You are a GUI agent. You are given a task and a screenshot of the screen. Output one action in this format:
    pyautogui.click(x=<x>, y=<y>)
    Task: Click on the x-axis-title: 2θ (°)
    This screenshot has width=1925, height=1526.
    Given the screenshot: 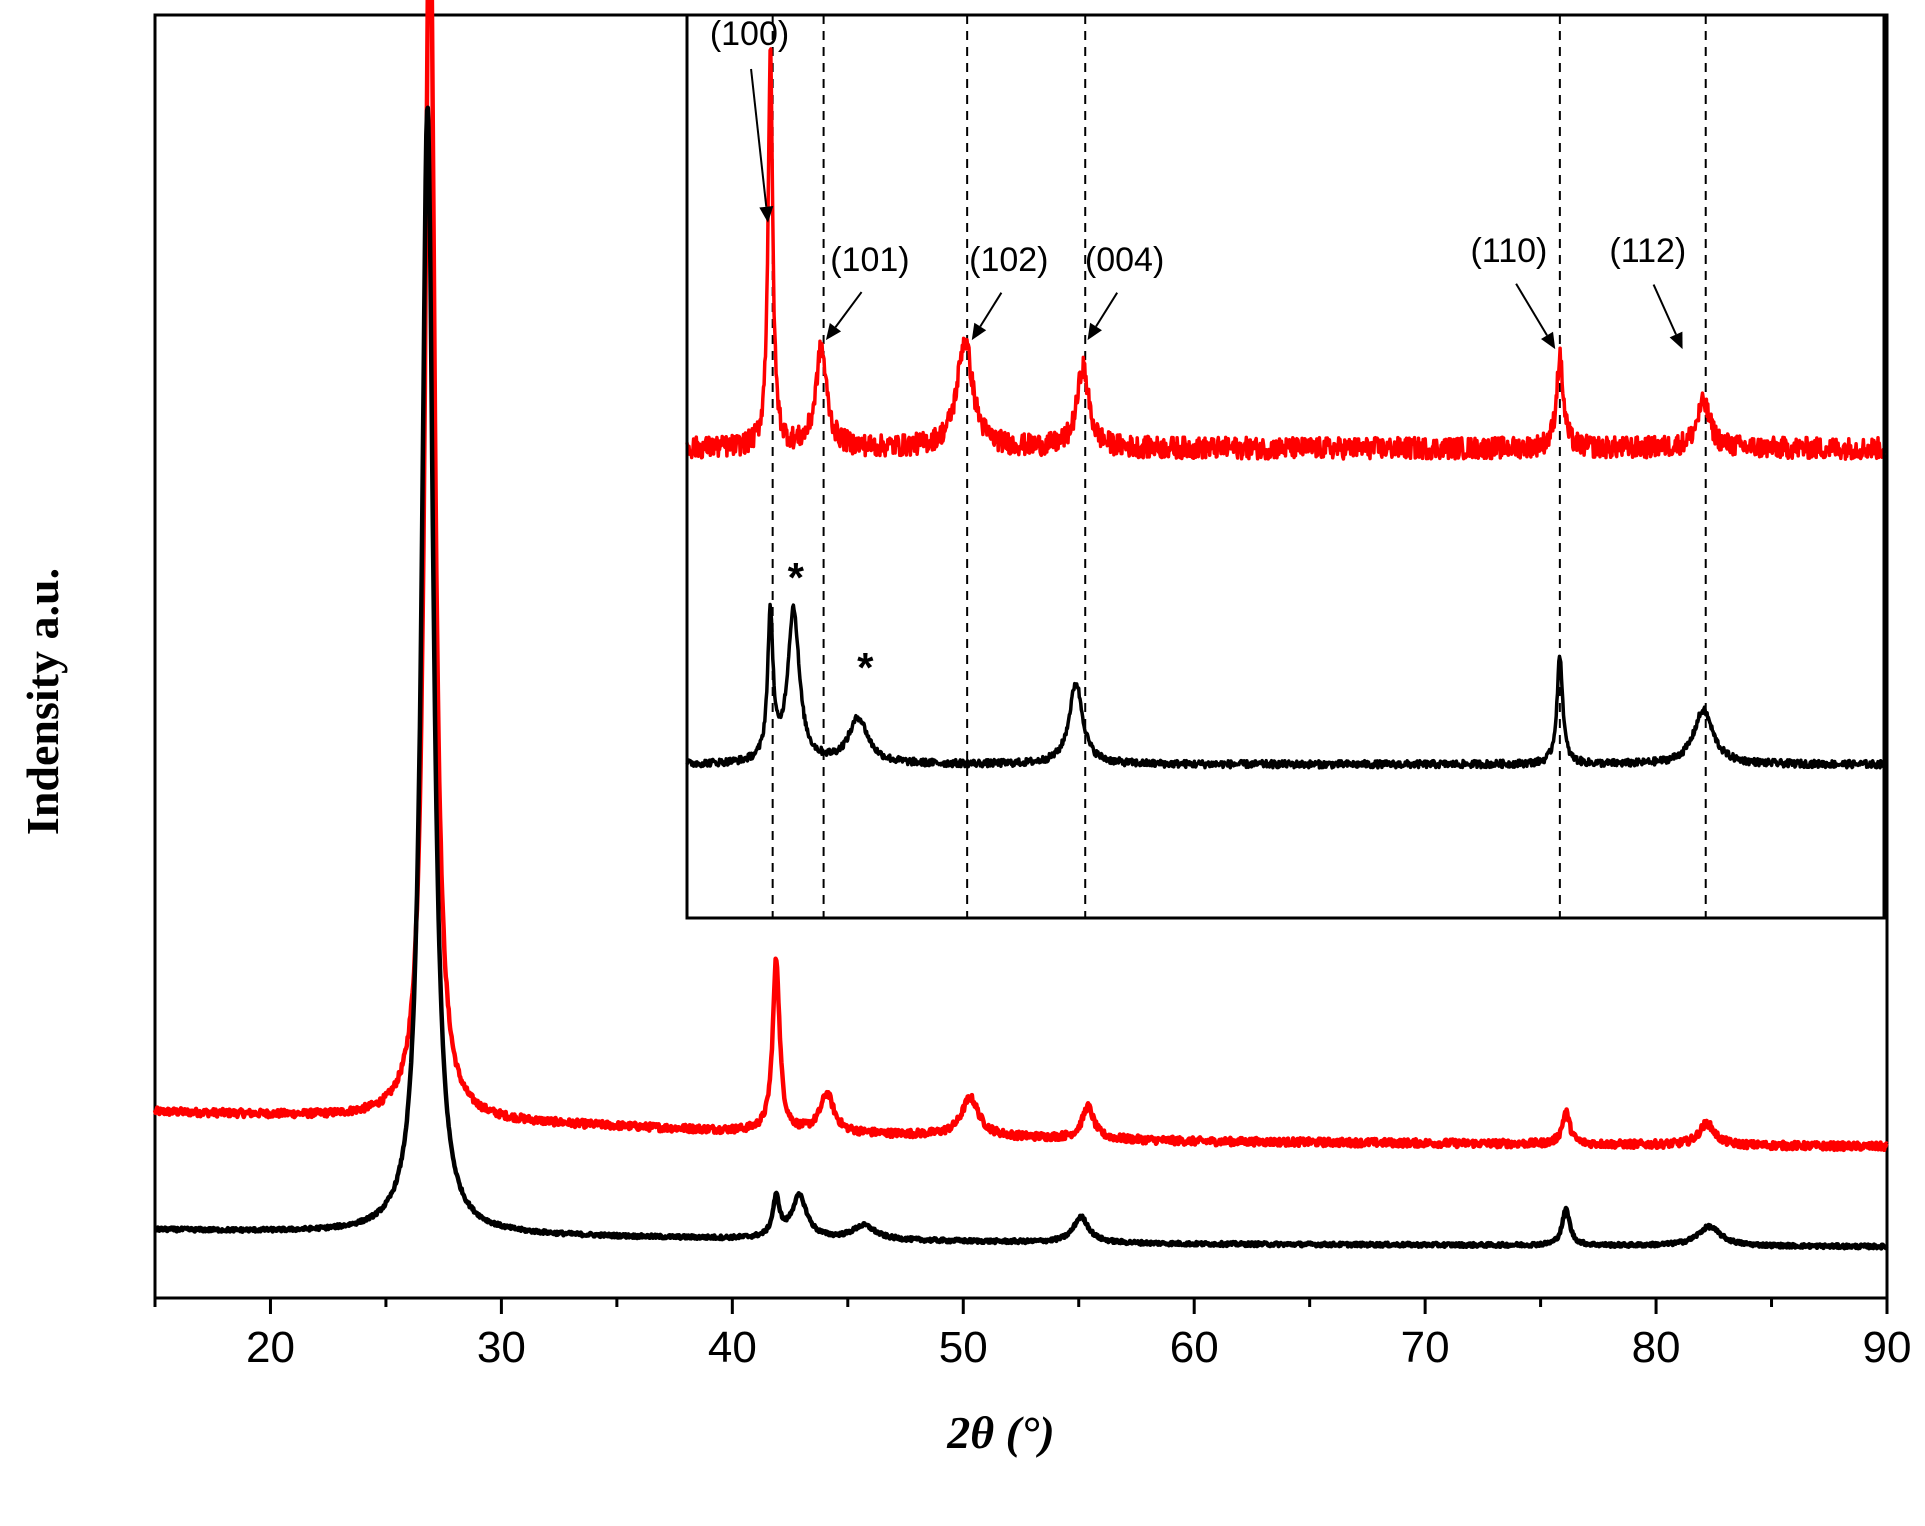 What is the action you would take?
    pyautogui.click(x=1000, y=1432)
    